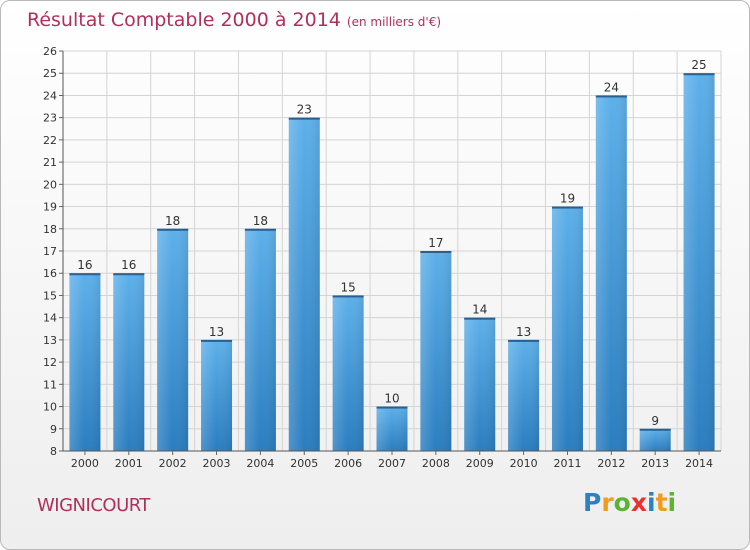  Describe the element at coordinates (173, 463) in the screenshot. I see `x-tick-label: 2002` at that location.